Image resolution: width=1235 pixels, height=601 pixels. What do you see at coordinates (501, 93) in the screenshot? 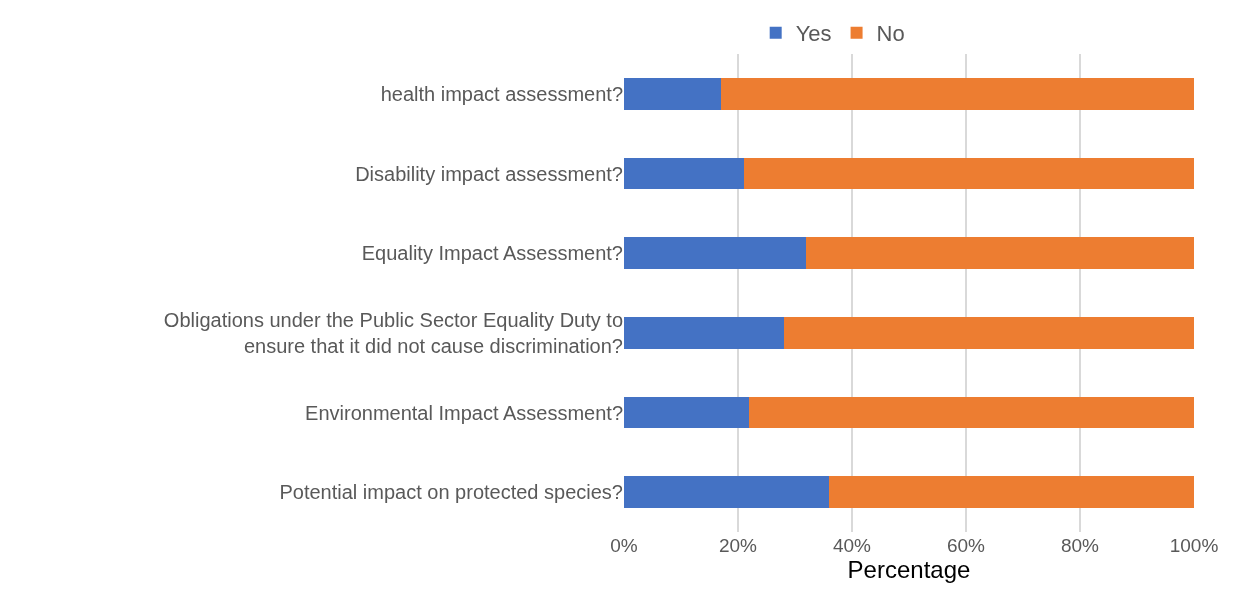
I see `y-tick-label: health impact assessment?` at bounding box center [501, 93].